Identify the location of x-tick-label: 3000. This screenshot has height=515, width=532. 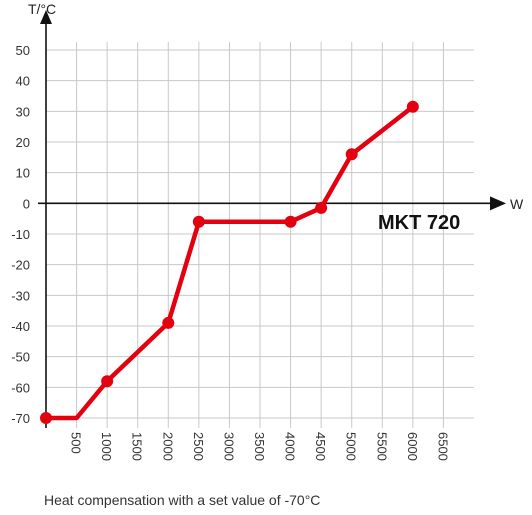
(228, 446).